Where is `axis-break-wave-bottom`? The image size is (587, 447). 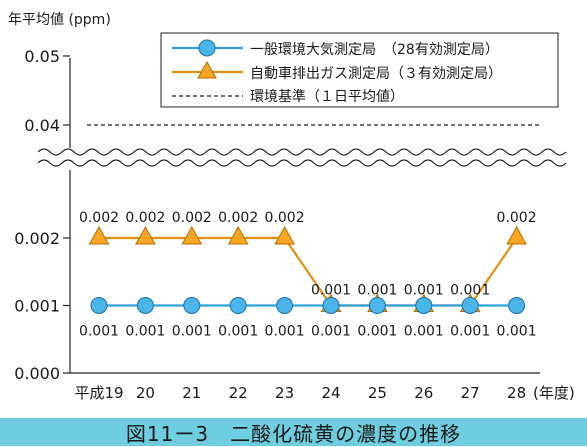 axis-break-wave-bottom is located at coordinates (302, 163).